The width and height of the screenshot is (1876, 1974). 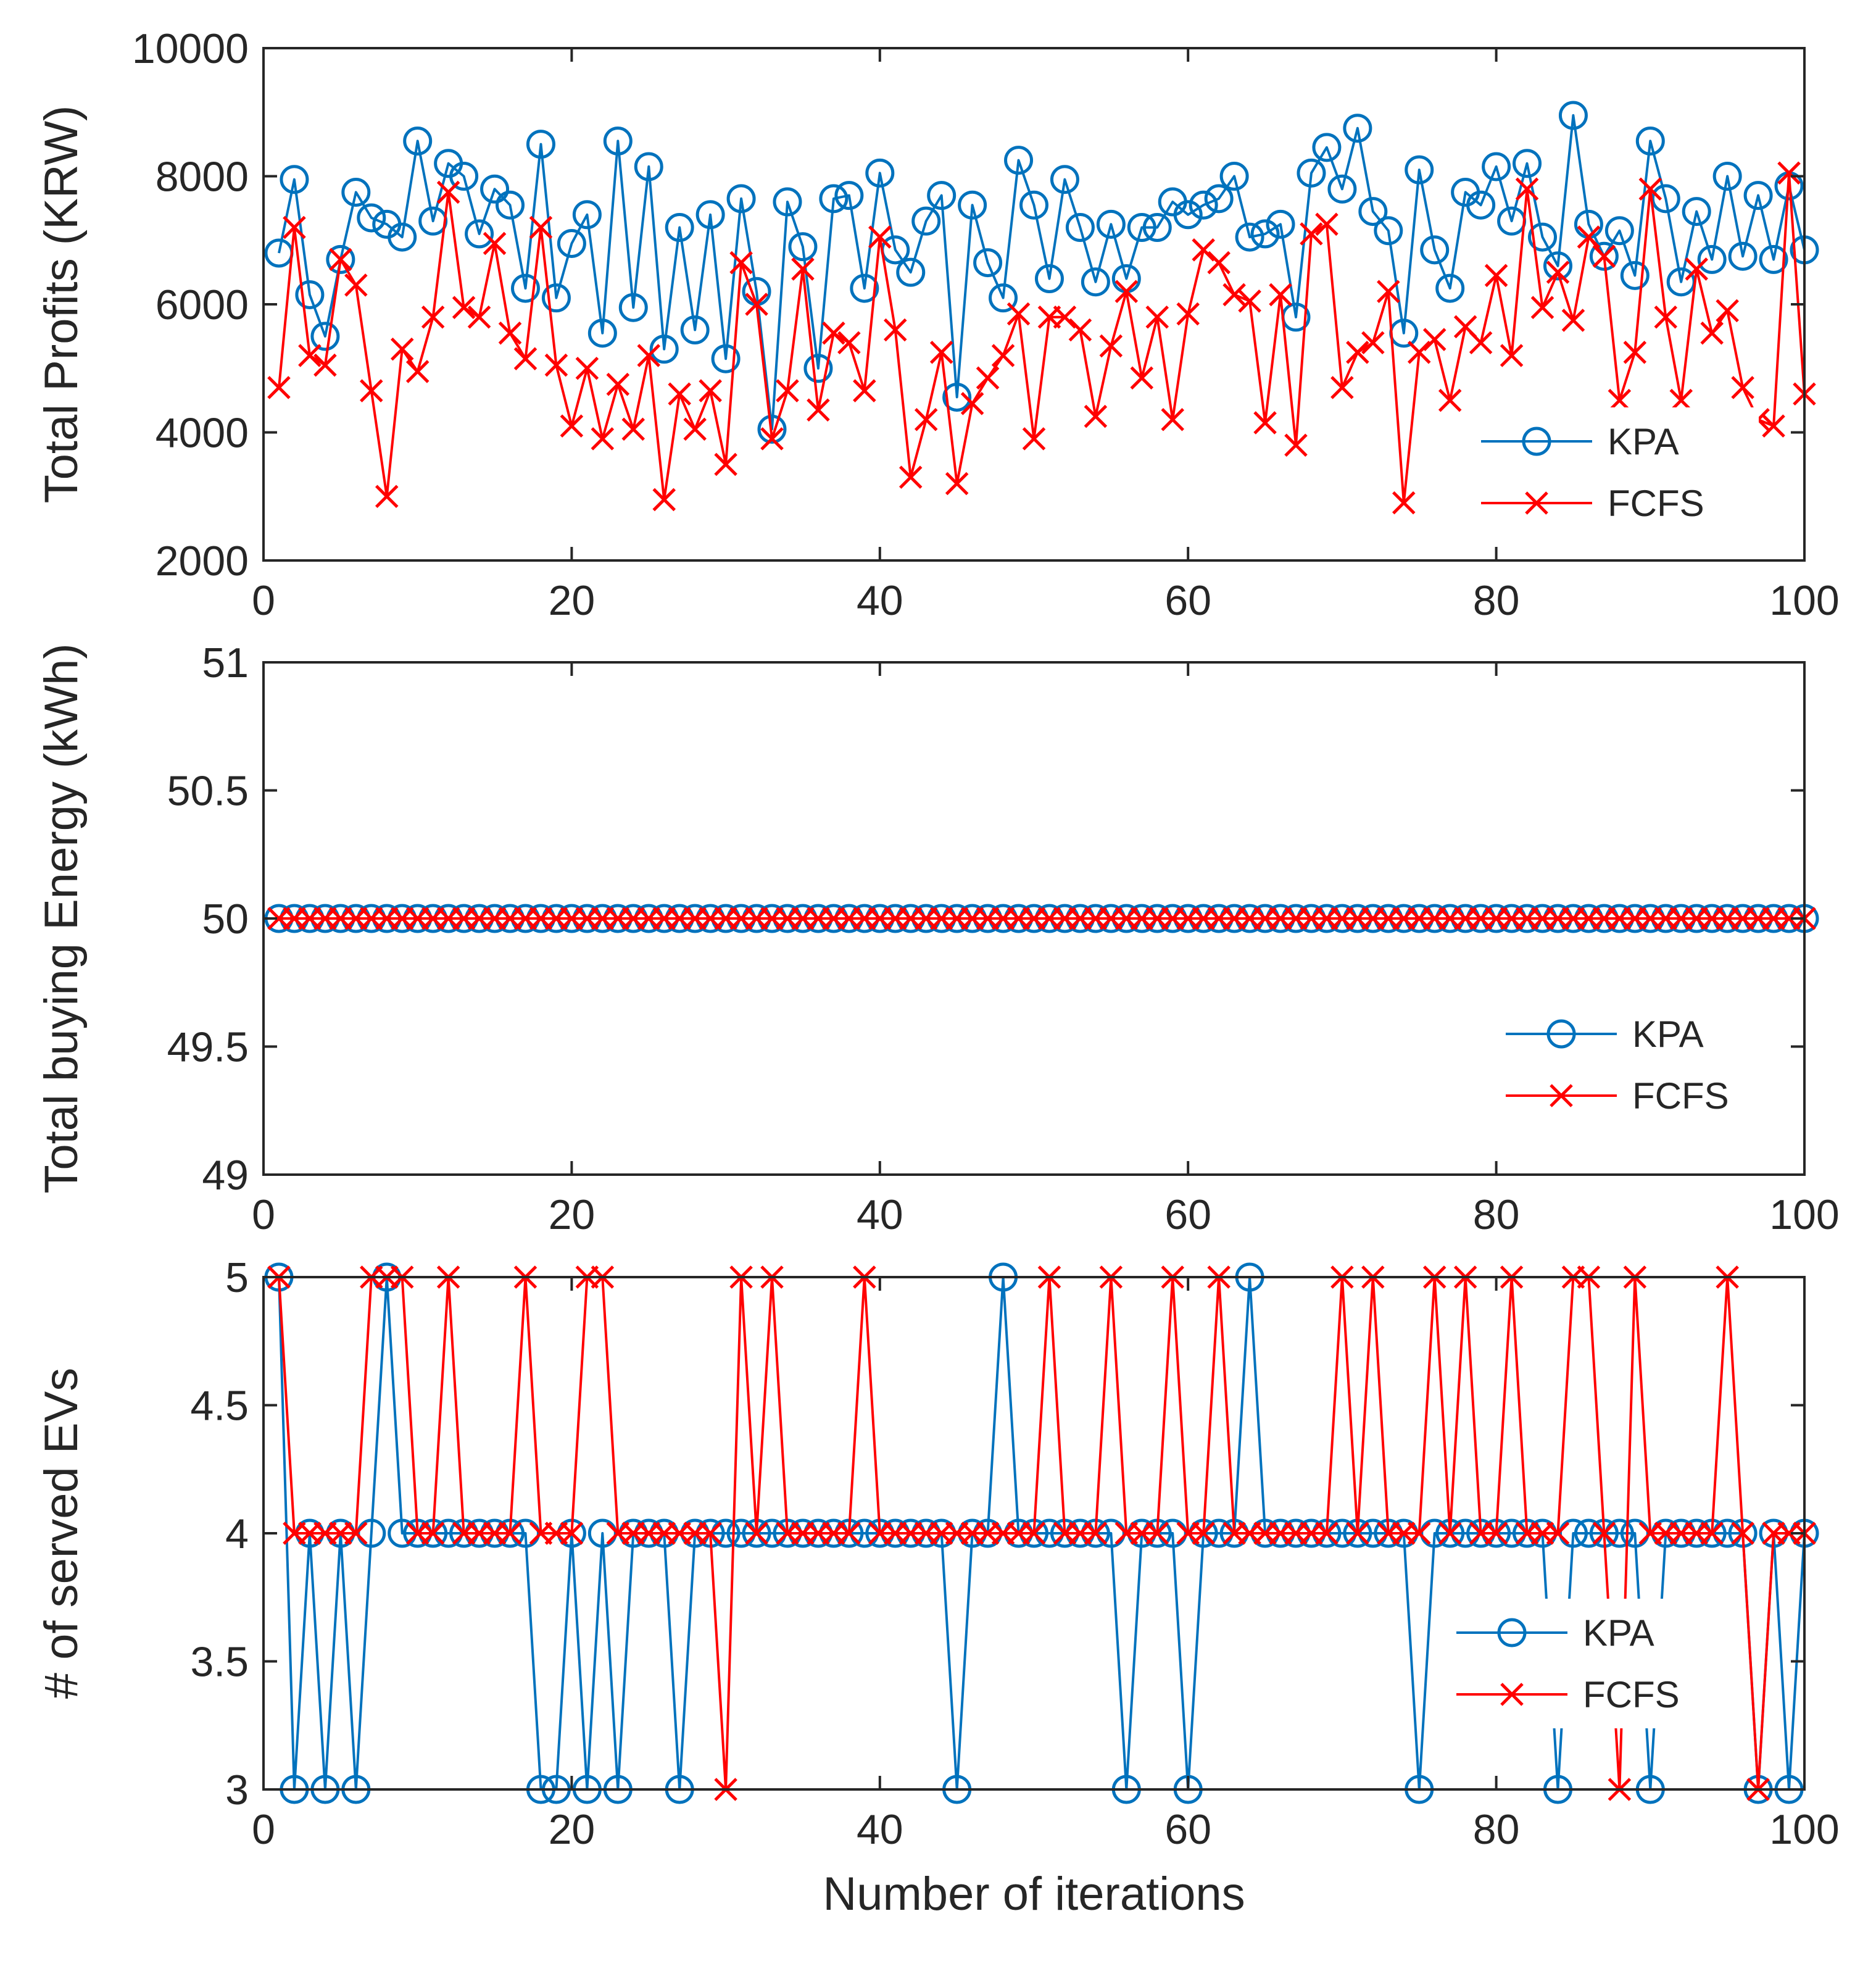 What do you see at coordinates (1187, 600) in the screenshot?
I see `x-tick-label: 60` at bounding box center [1187, 600].